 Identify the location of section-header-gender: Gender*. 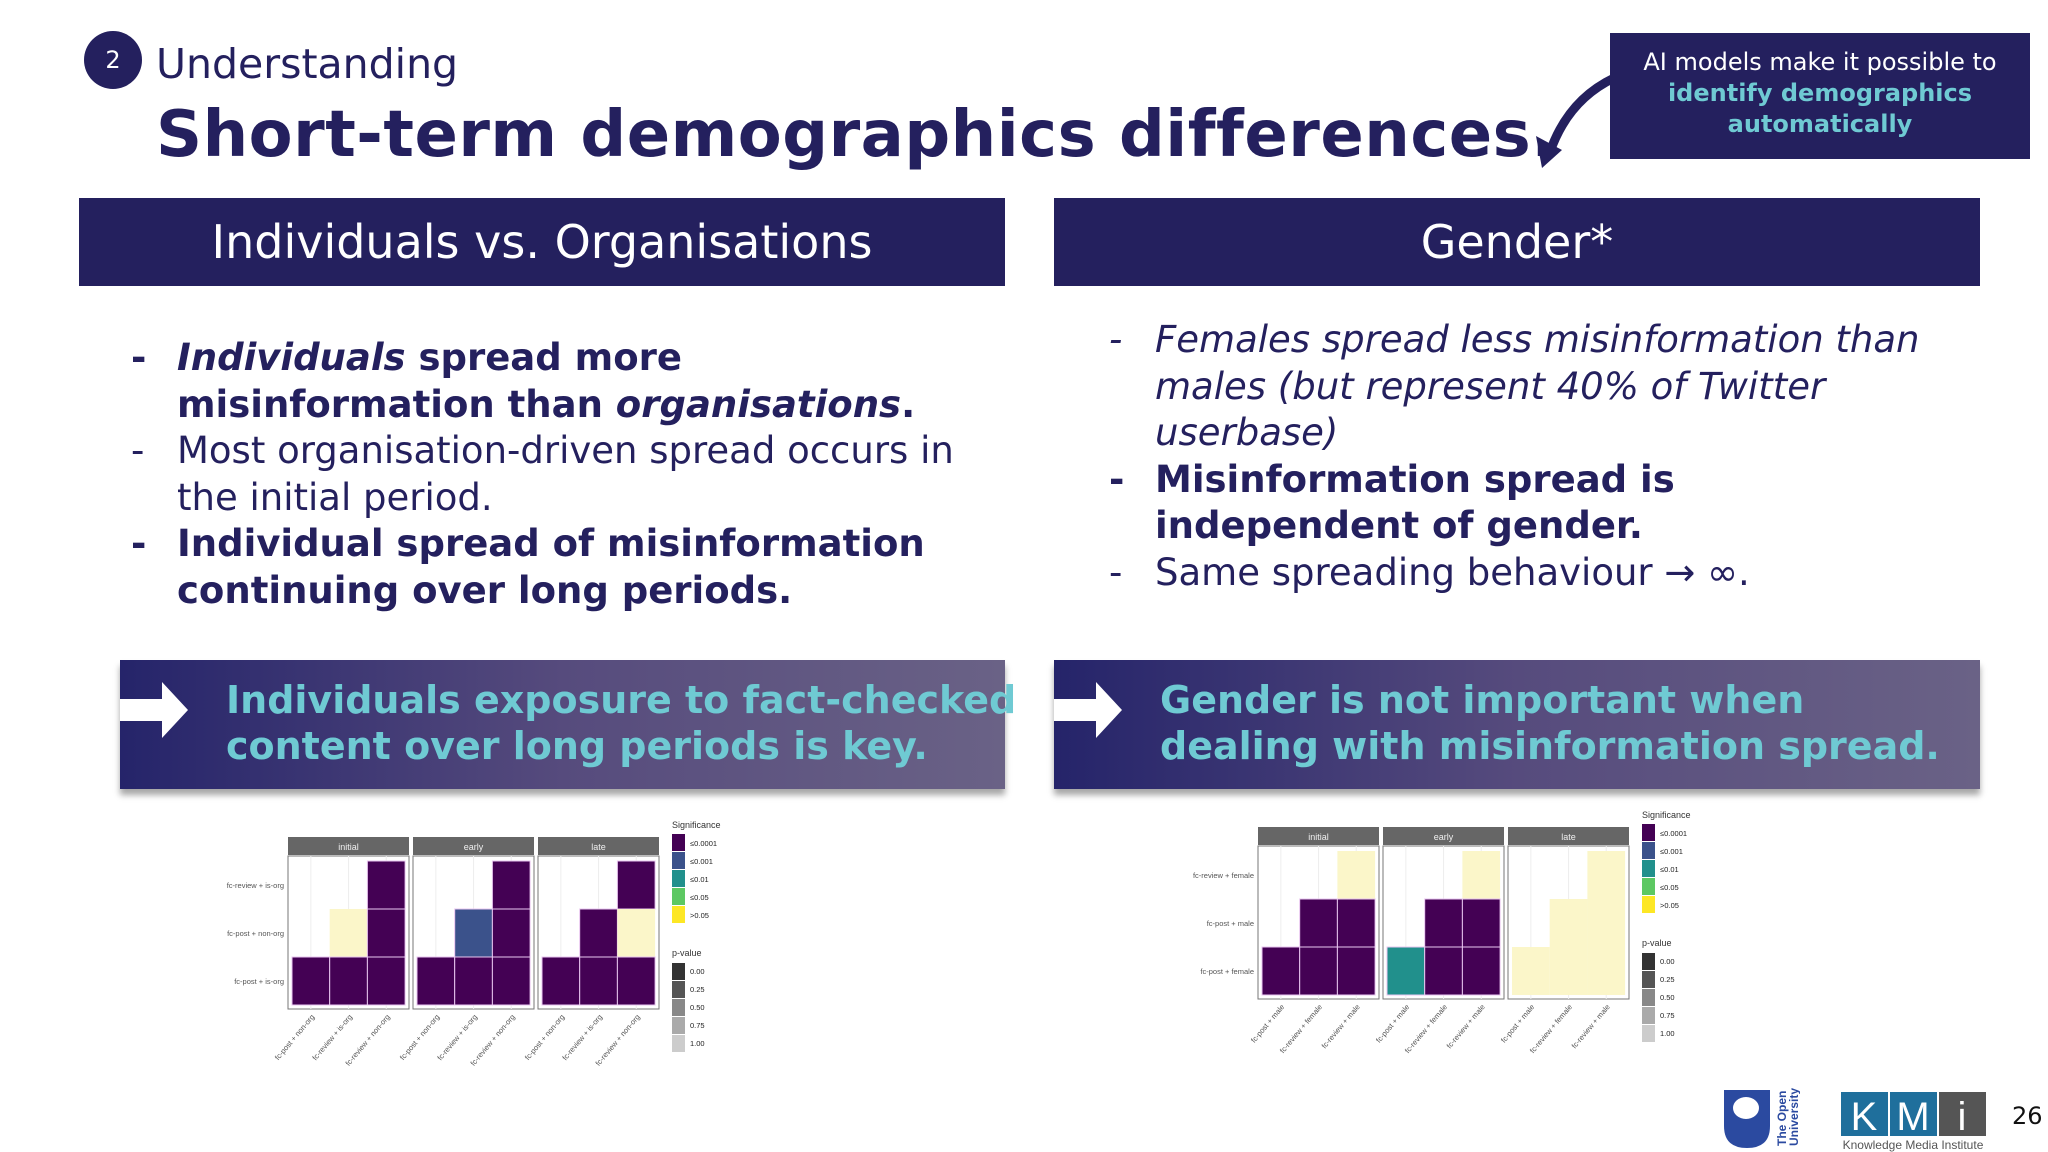
(1517, 242).